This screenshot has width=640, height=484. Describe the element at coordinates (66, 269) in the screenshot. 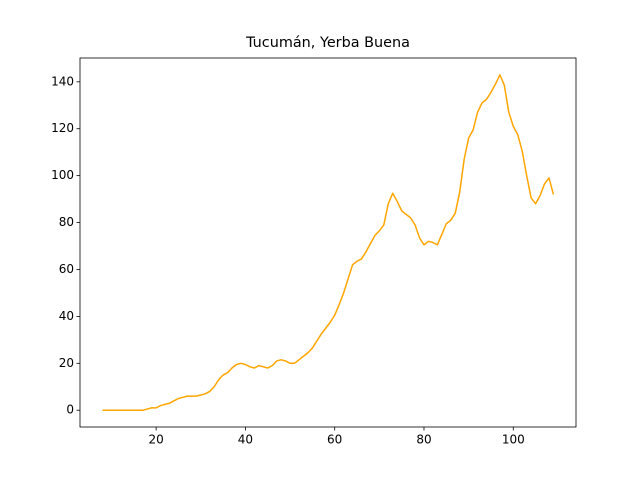

I see `y-tick-label: 60` at that location.